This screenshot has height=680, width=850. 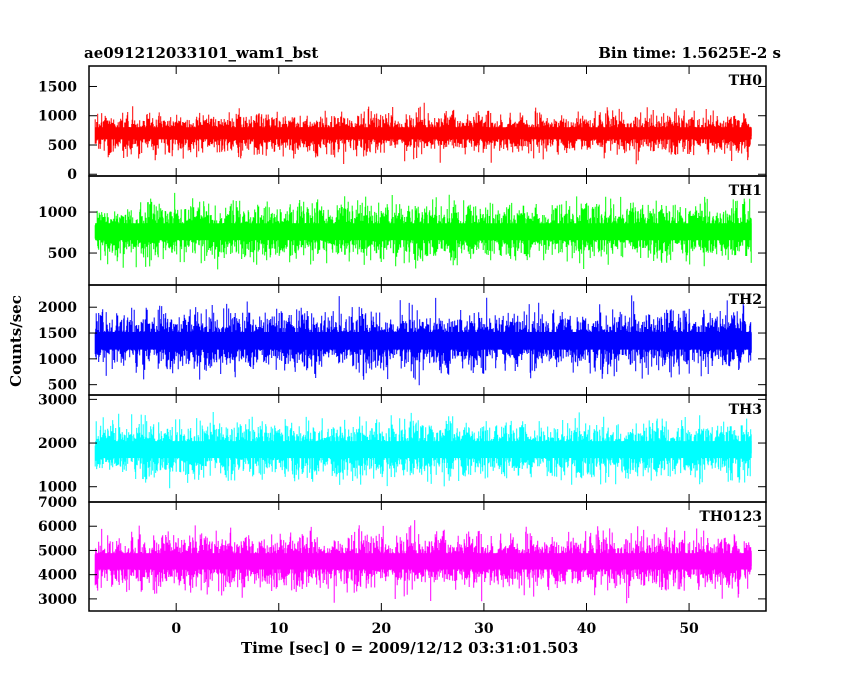 What do you see at coordinates (745, 410) in the screenshot?
I see `panel-label-th3: TH3` at bounding box center [745, 410].